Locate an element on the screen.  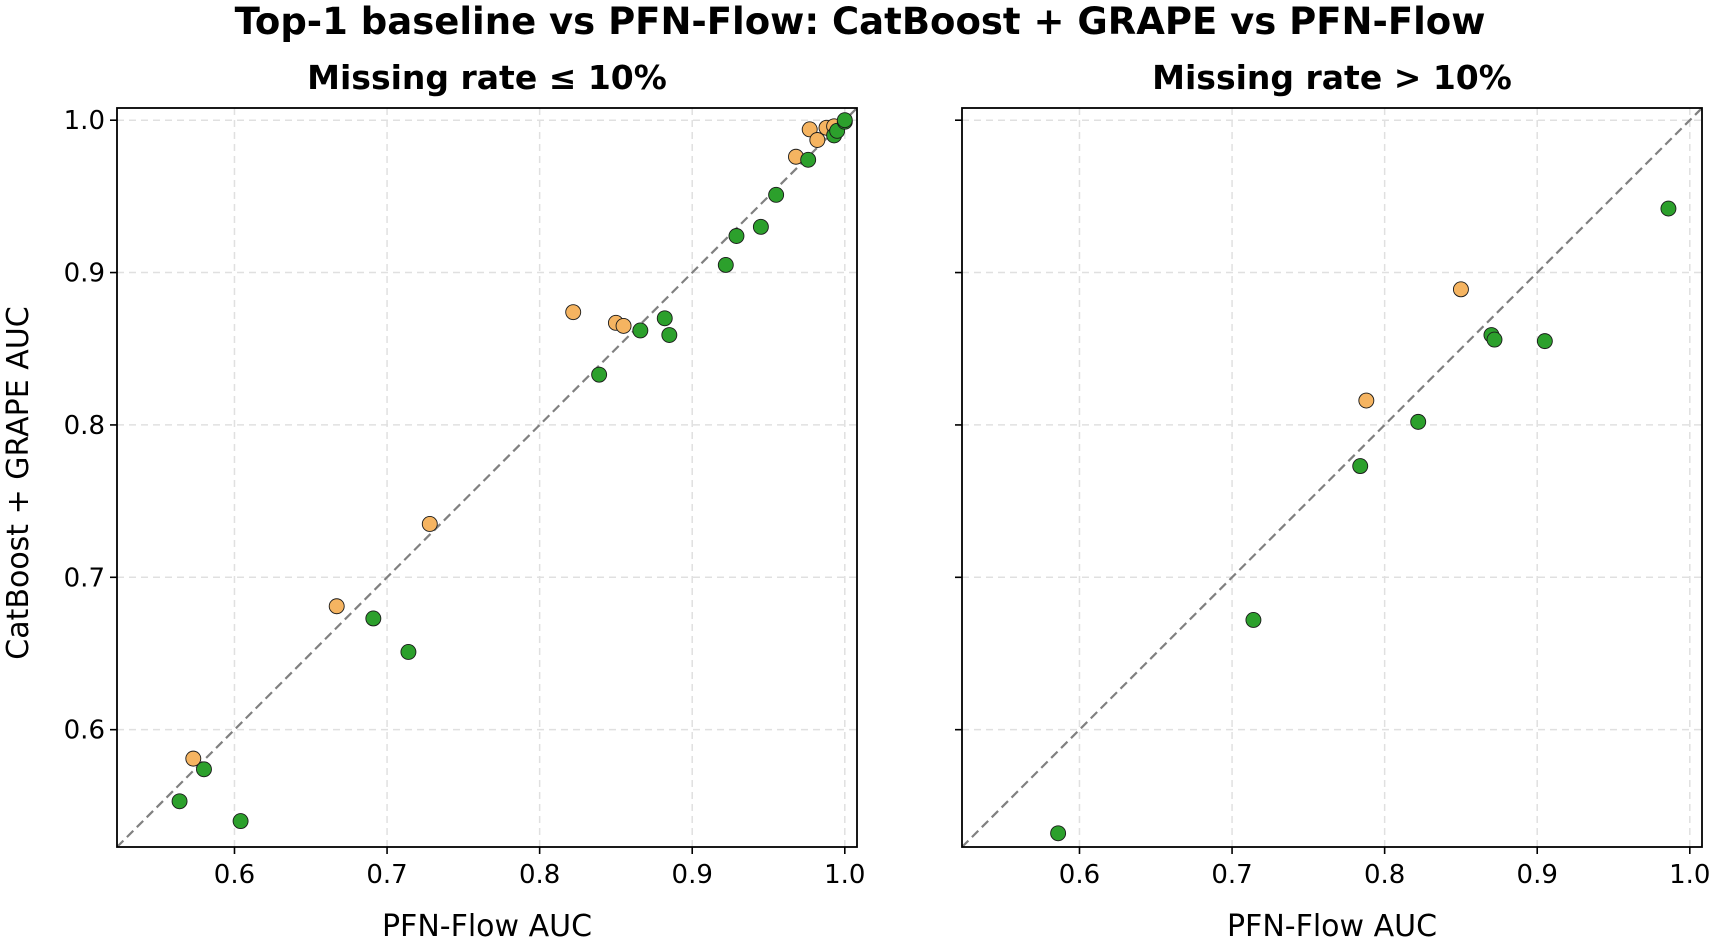
panel-title: Missing rate ≤ 10% is located at coordinates (487, 77).